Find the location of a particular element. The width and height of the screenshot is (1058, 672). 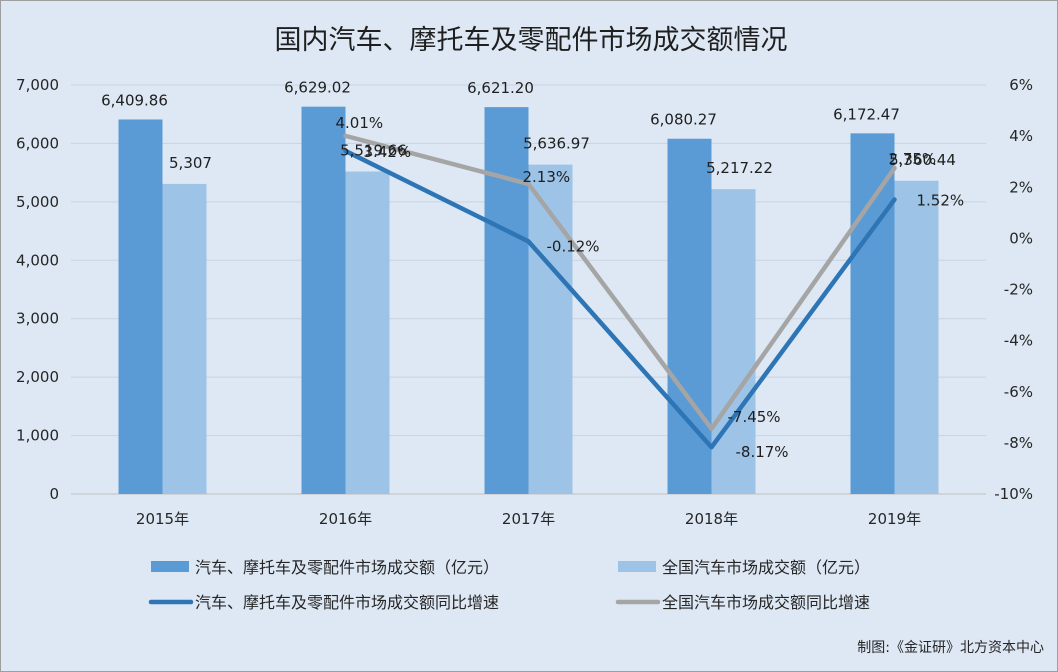

chart-title: 国内汽车、摩托车及零配件市场成交额情况 is located at coordinates (531, 40).